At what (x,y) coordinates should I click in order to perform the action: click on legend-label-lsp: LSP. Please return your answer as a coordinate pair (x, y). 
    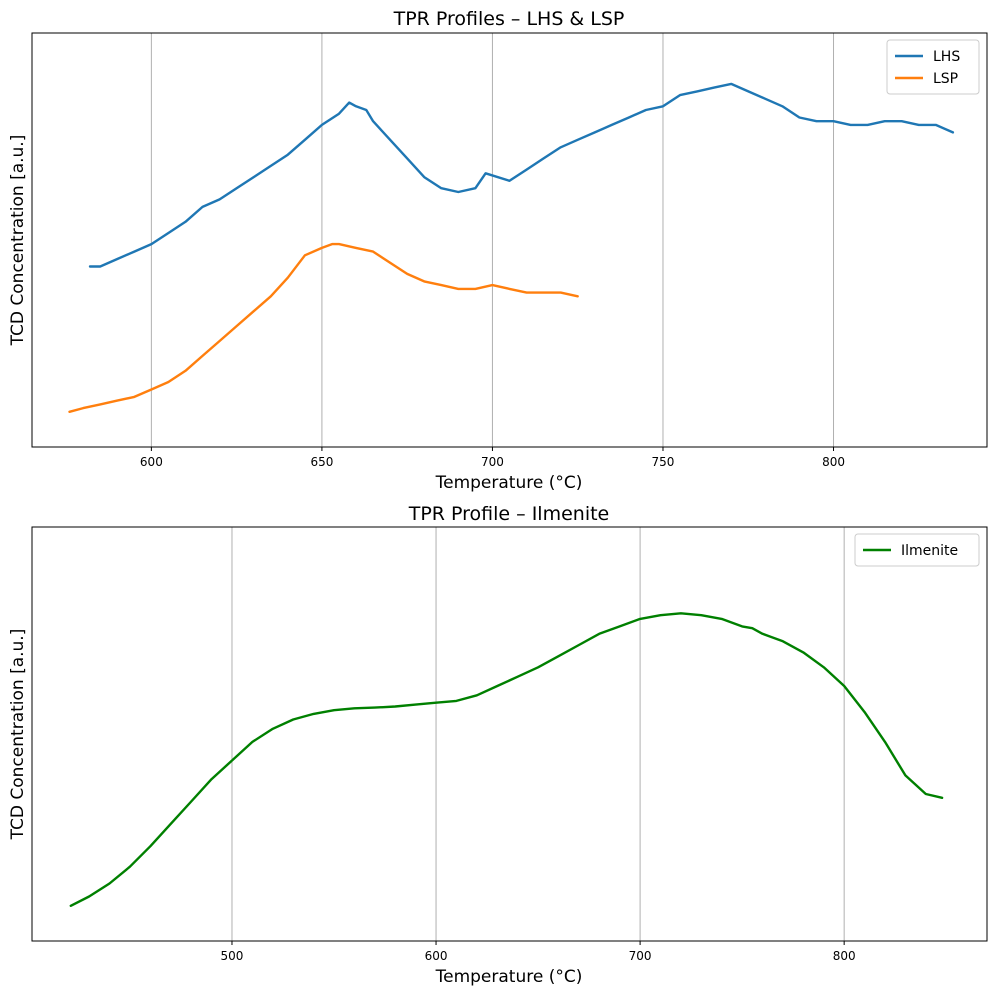
    Looking at the image, I should click on (945, 79).